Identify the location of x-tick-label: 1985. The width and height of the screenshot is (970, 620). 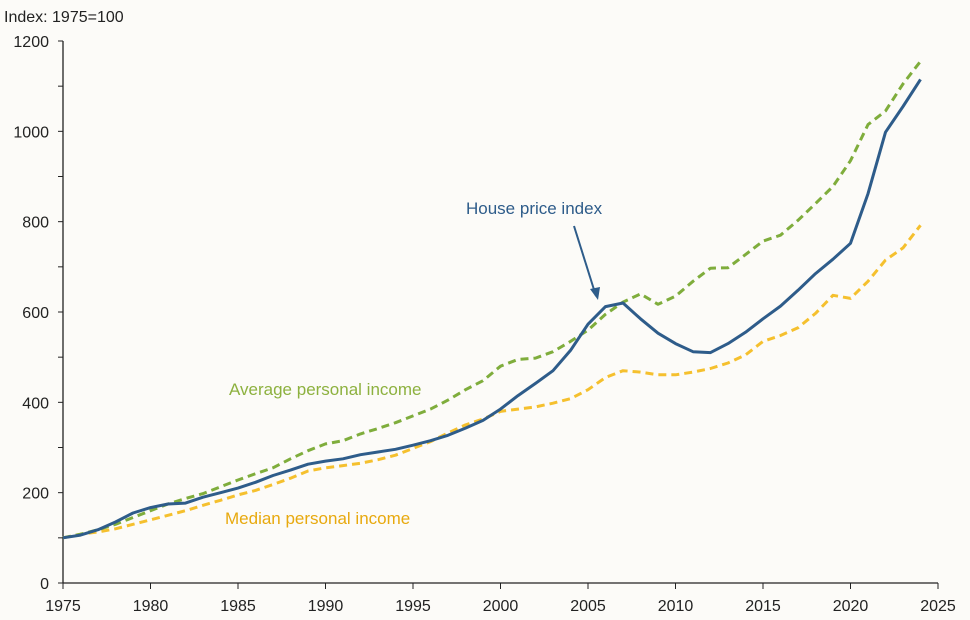
(238, 606).